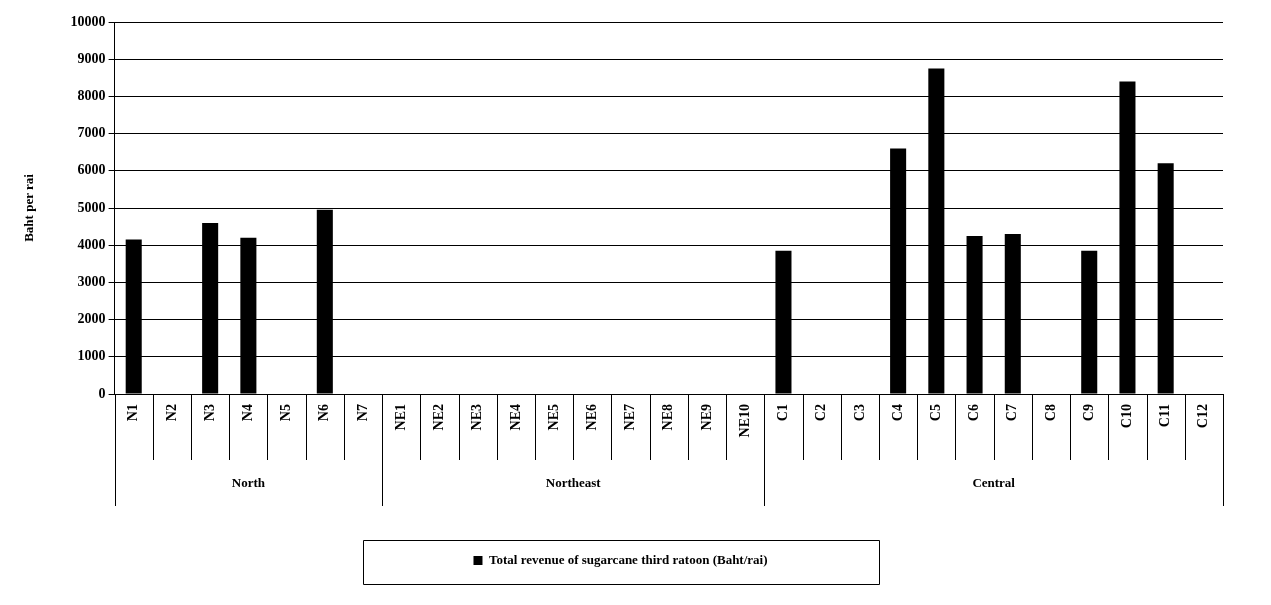 This screenshot has width=1271, height=605. What do you see at coordinates (91, 244) in the screenshot?
I see `y-tick-label: 4000` at bounding box center [91, 244].